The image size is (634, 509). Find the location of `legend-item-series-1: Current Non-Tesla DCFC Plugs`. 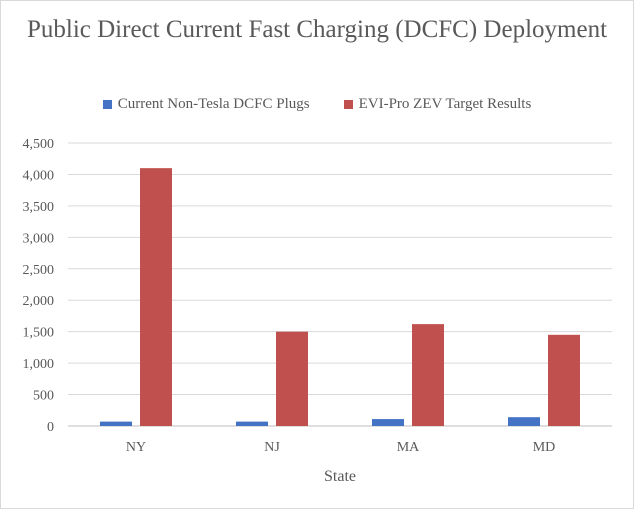

legend-item-series-1: Current Non-Tesla DCFC Plugs is located at coordinates (206, 104).